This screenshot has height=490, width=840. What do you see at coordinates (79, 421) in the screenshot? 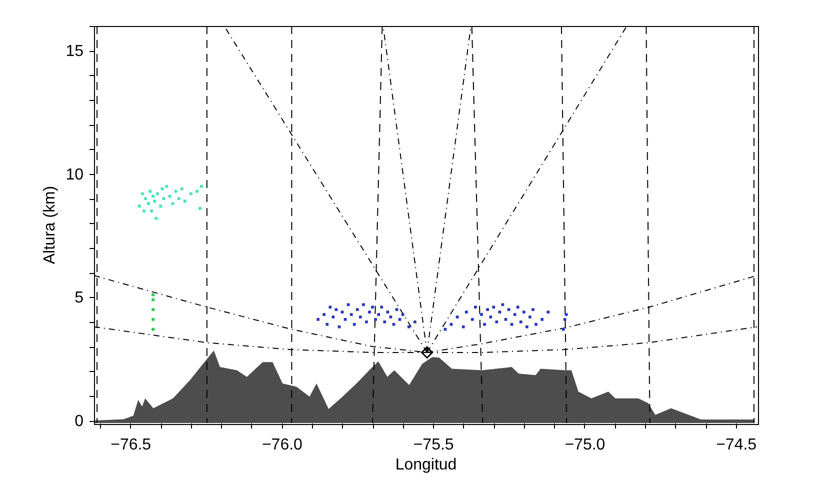
I see `y-tick-label: 0` at bounding box center [79, 421].